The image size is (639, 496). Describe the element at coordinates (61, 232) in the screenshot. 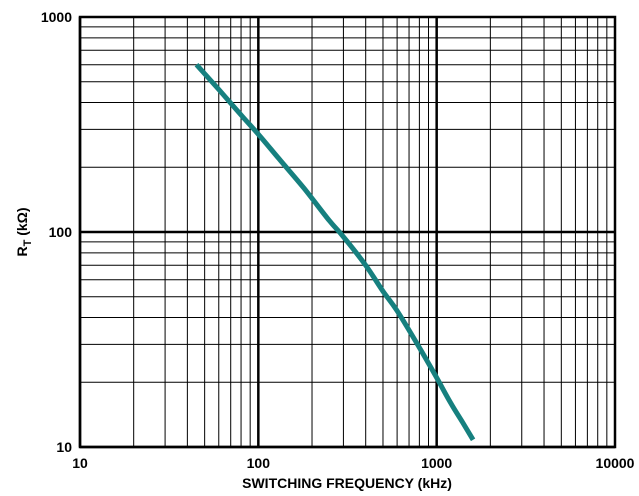

I see `y-tick-label: 100` at that location.